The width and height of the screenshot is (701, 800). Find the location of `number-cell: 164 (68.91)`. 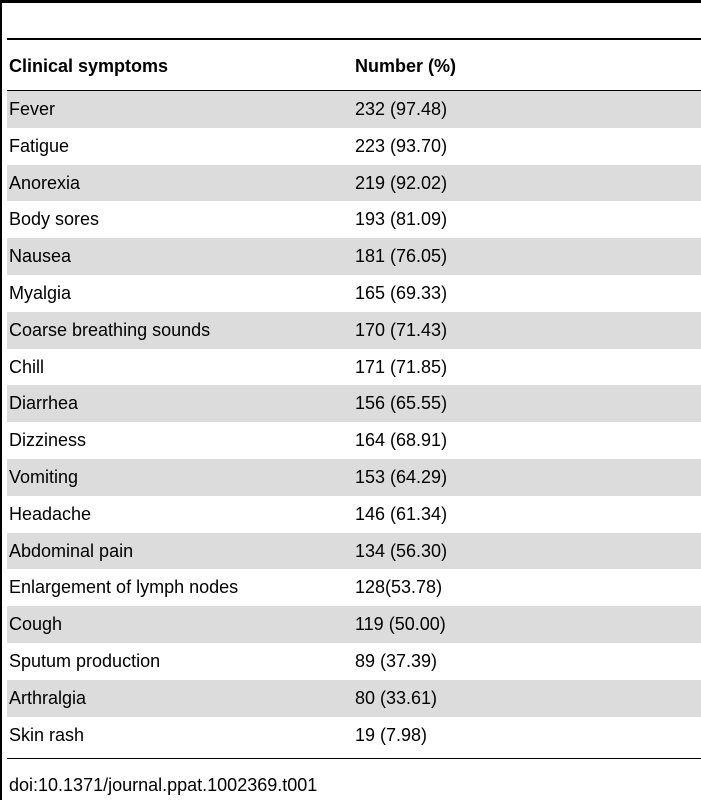

number-cell: 164 (68.91) is located at coordinates (401, 440).